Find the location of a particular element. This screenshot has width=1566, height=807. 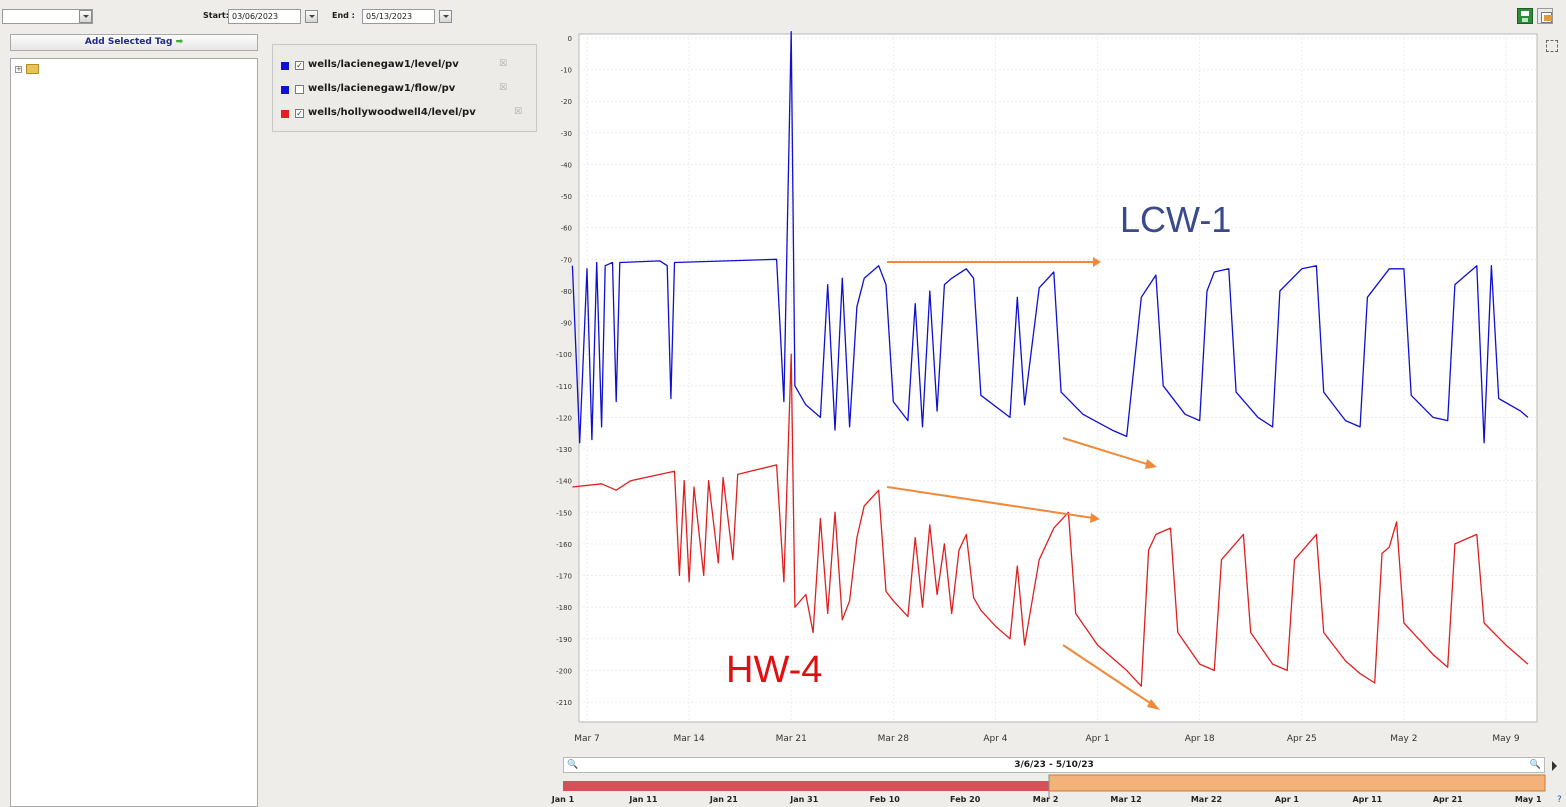

x-tick-label: Apr 1 is located at coordinates (1097, 739).